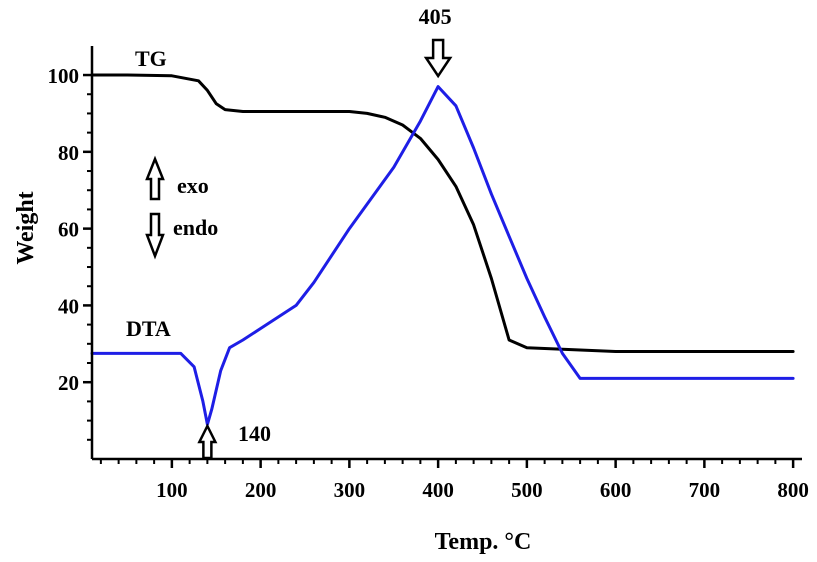  I want to click on tg-label: TG, so click(151, 58).